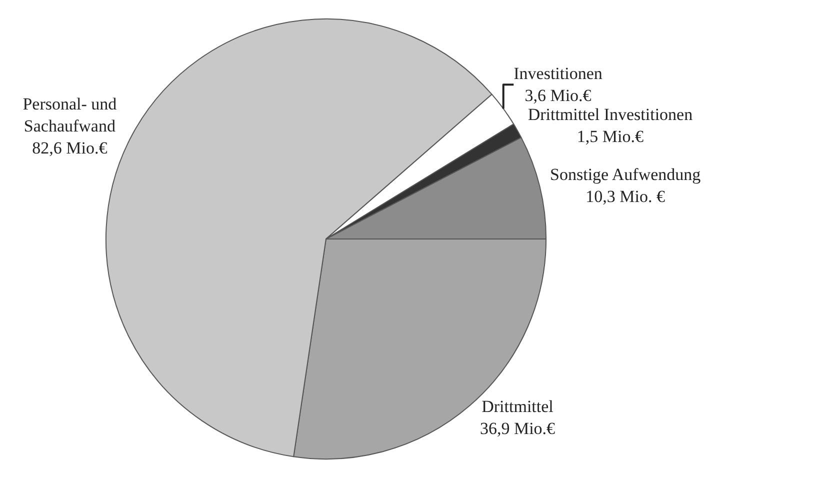 The image size is (815, 478). I want to click on data-label: 36,9 Mio.€, so click(518, 428).